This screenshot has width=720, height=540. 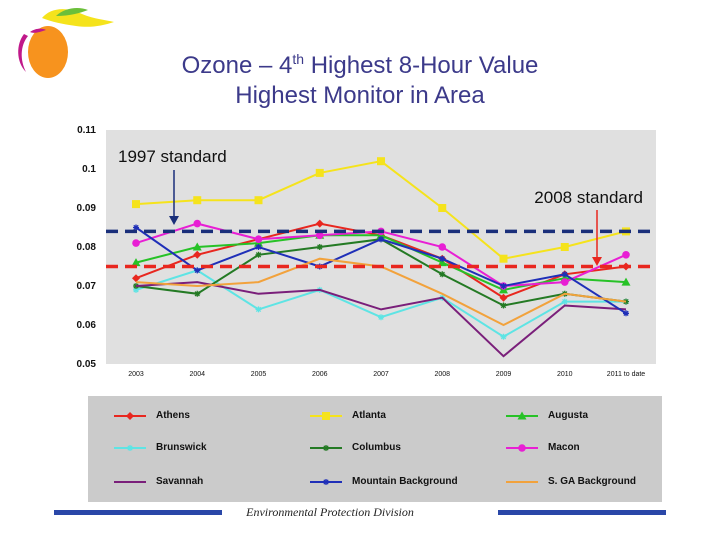 I want to click on x-tick-label: 2004, so click(x=197, y=374).